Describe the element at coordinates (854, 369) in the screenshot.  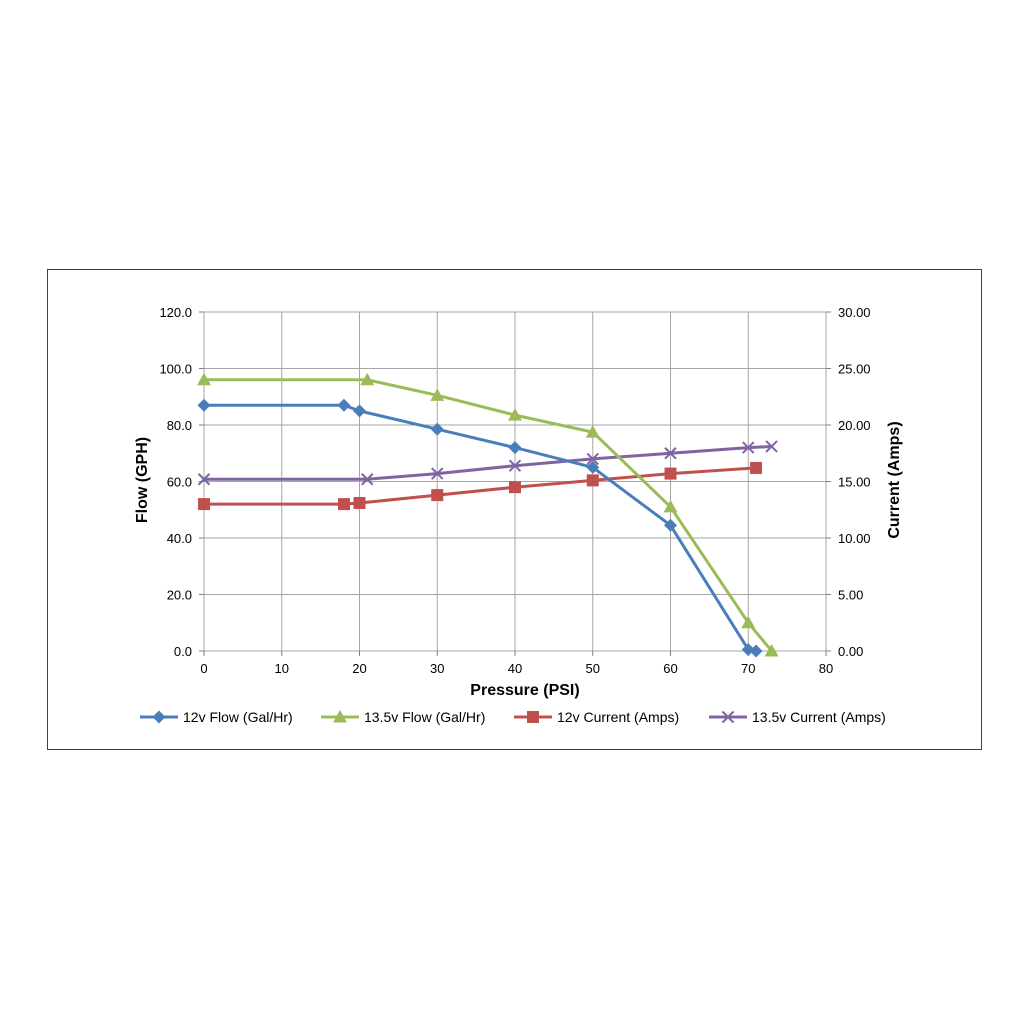
I see `y2-tick-label: 25.00` at that location.